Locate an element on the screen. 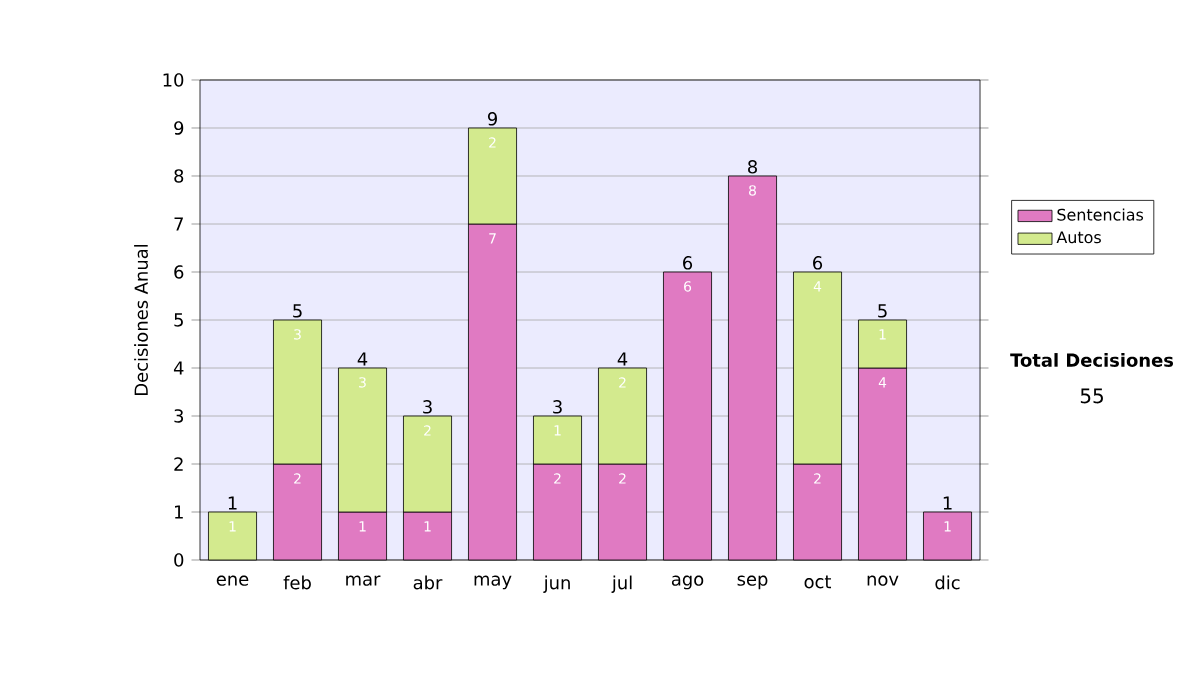 The height and width of the screenshot is (680, 1200). x-tick-label: may is located at coordinates (493, 582).